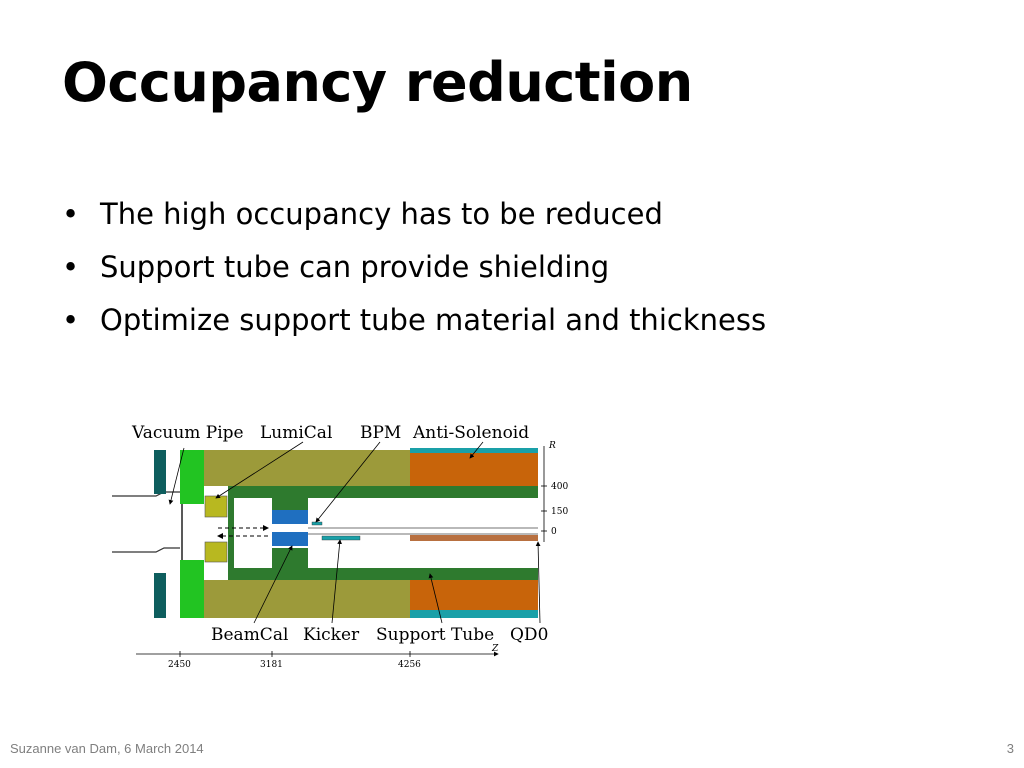 Image resolution: width=1024 pixels, height=768 pixels. I want to click on bullet-item: • Support tube can provide shielding, so click(414, 267).